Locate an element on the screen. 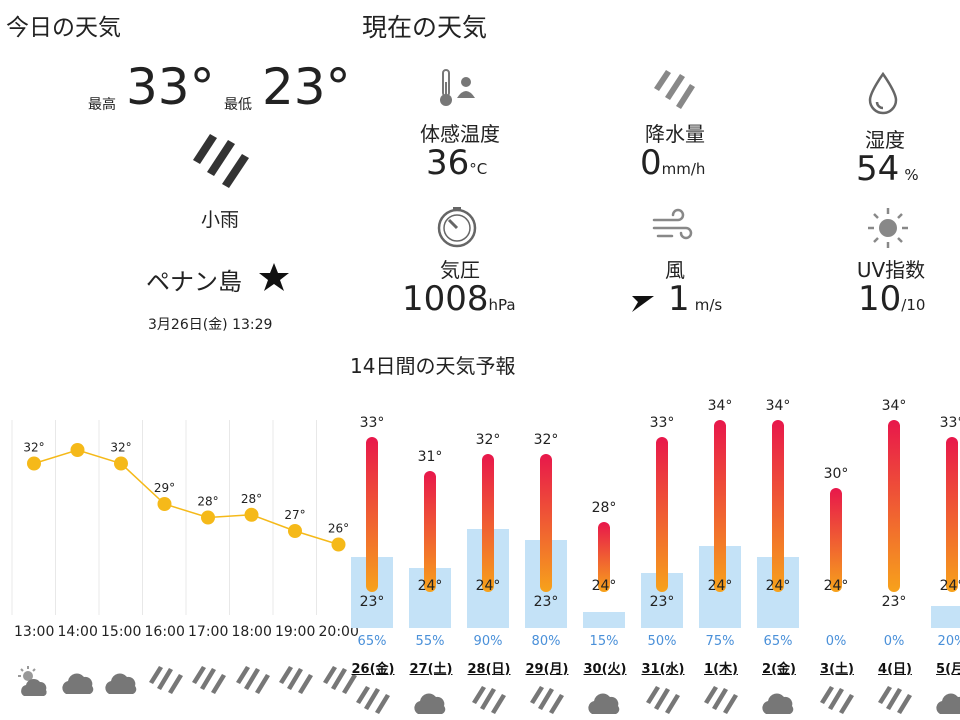 This screenshot has height=720, width=960. daily-date: 2(金) is located at coordinates (779, 669).